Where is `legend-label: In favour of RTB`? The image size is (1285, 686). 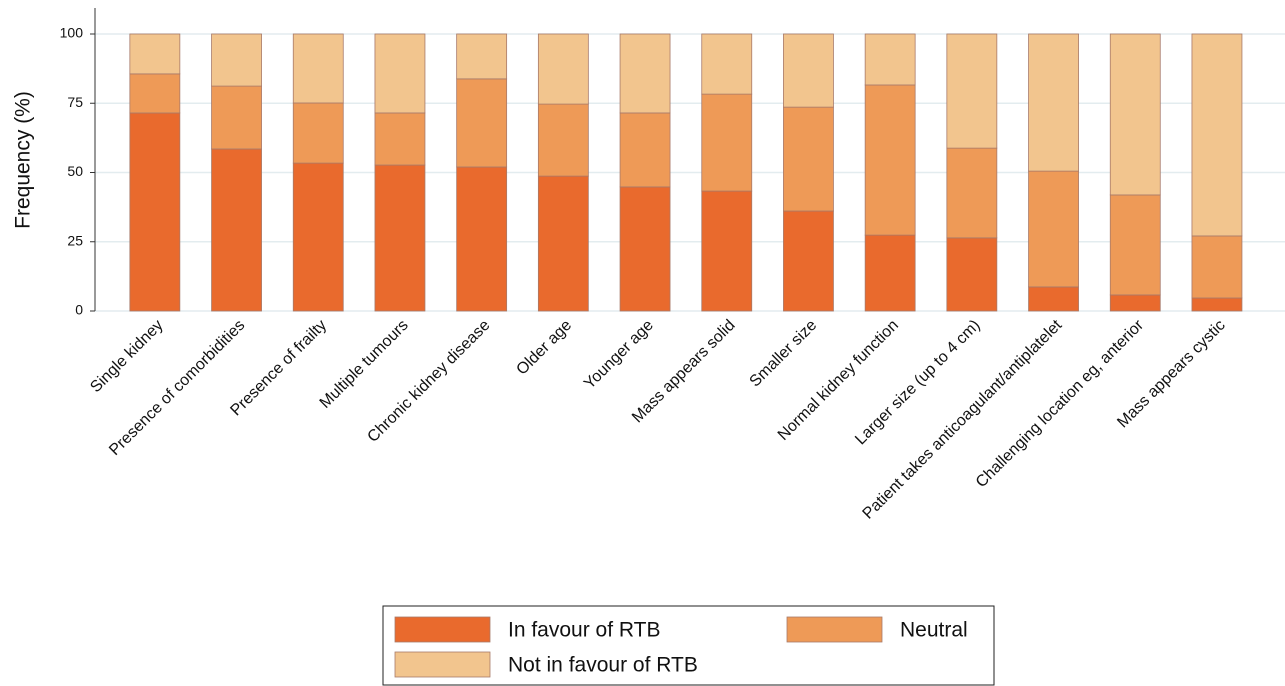
legend-label: In favour of RTB is located at coordinates (584, 630).